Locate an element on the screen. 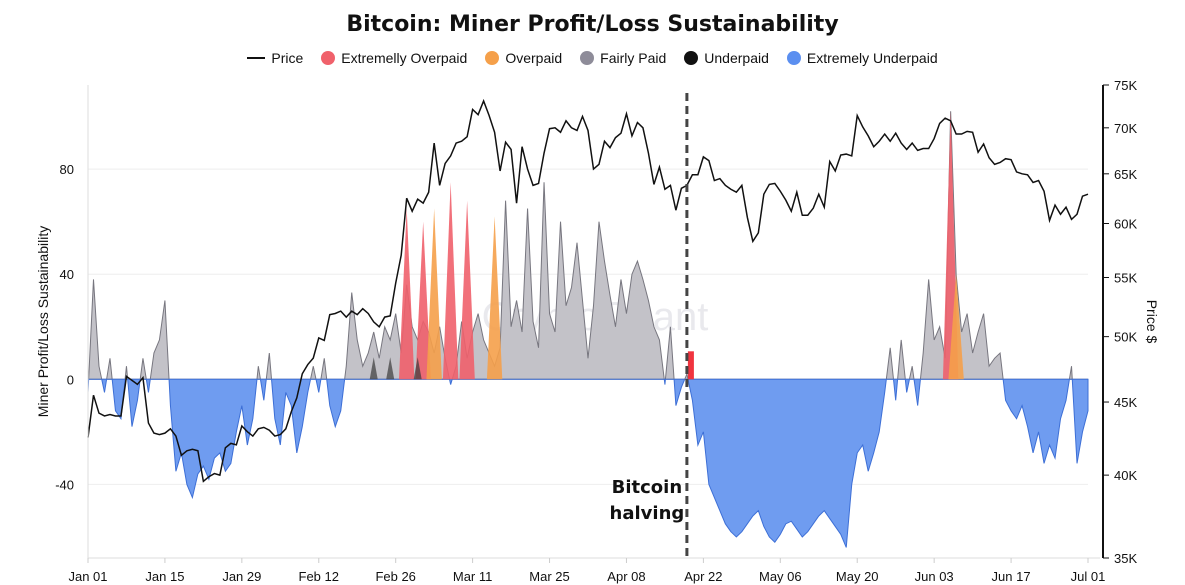 This screenshot has width=1185, height=585. y2-tick-label: 55K is located at coordinates (1125, 277).